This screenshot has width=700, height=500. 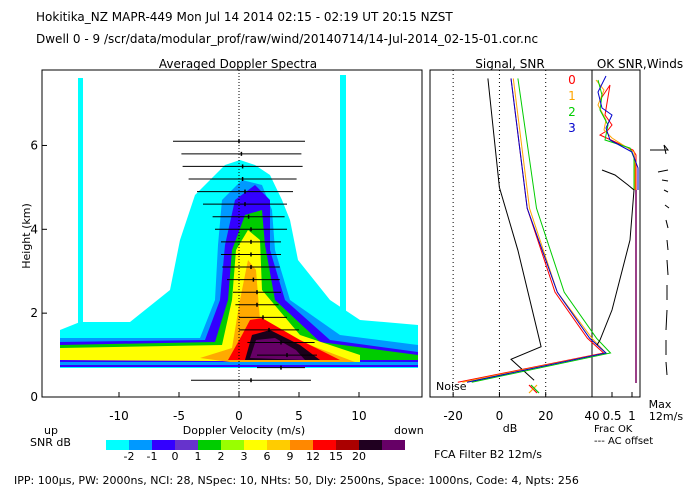 What do you see at coordinates (119, 416) in the screenshot?
I see `x-tick-label: -10` at bounding box center [119, 416].